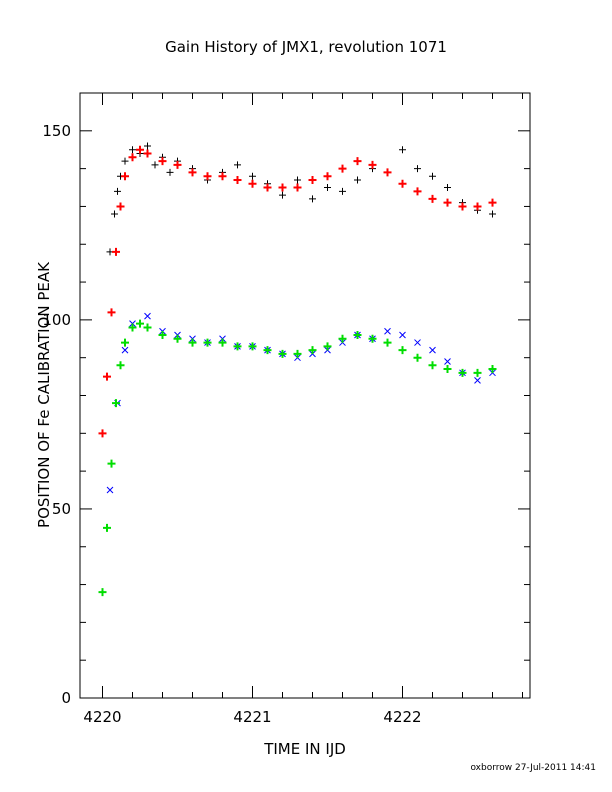 The image size is (612, 792). Describe the element at coordinates (402, 717) in the screenshot. I see `x-tick-label: 4222` at that location.